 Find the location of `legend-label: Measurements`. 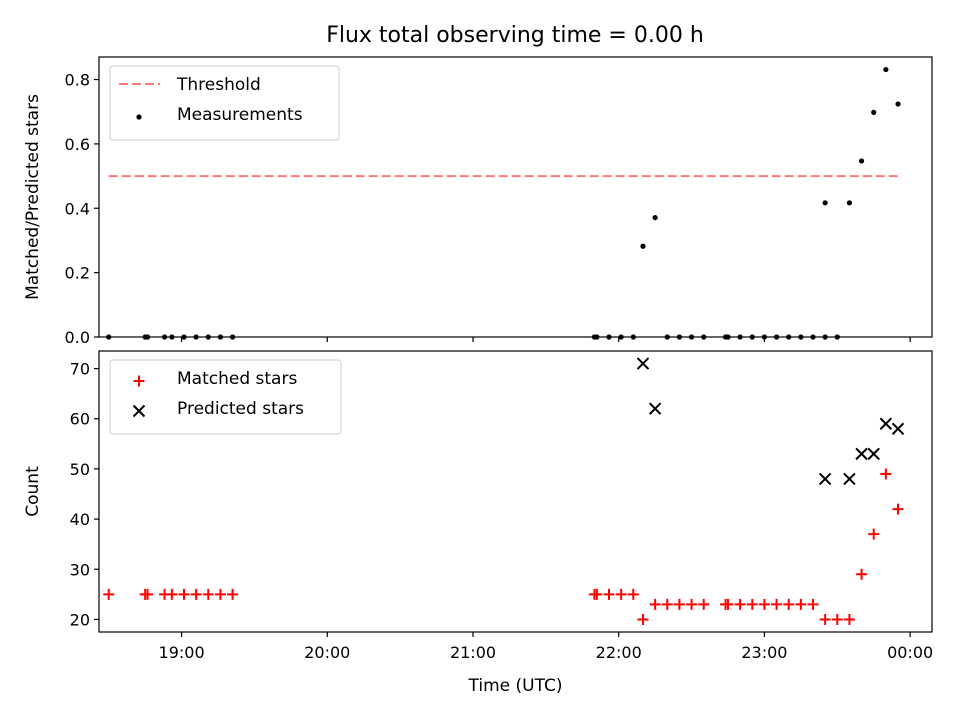

legend-label: Measurements is located at coordinates (240, 115).